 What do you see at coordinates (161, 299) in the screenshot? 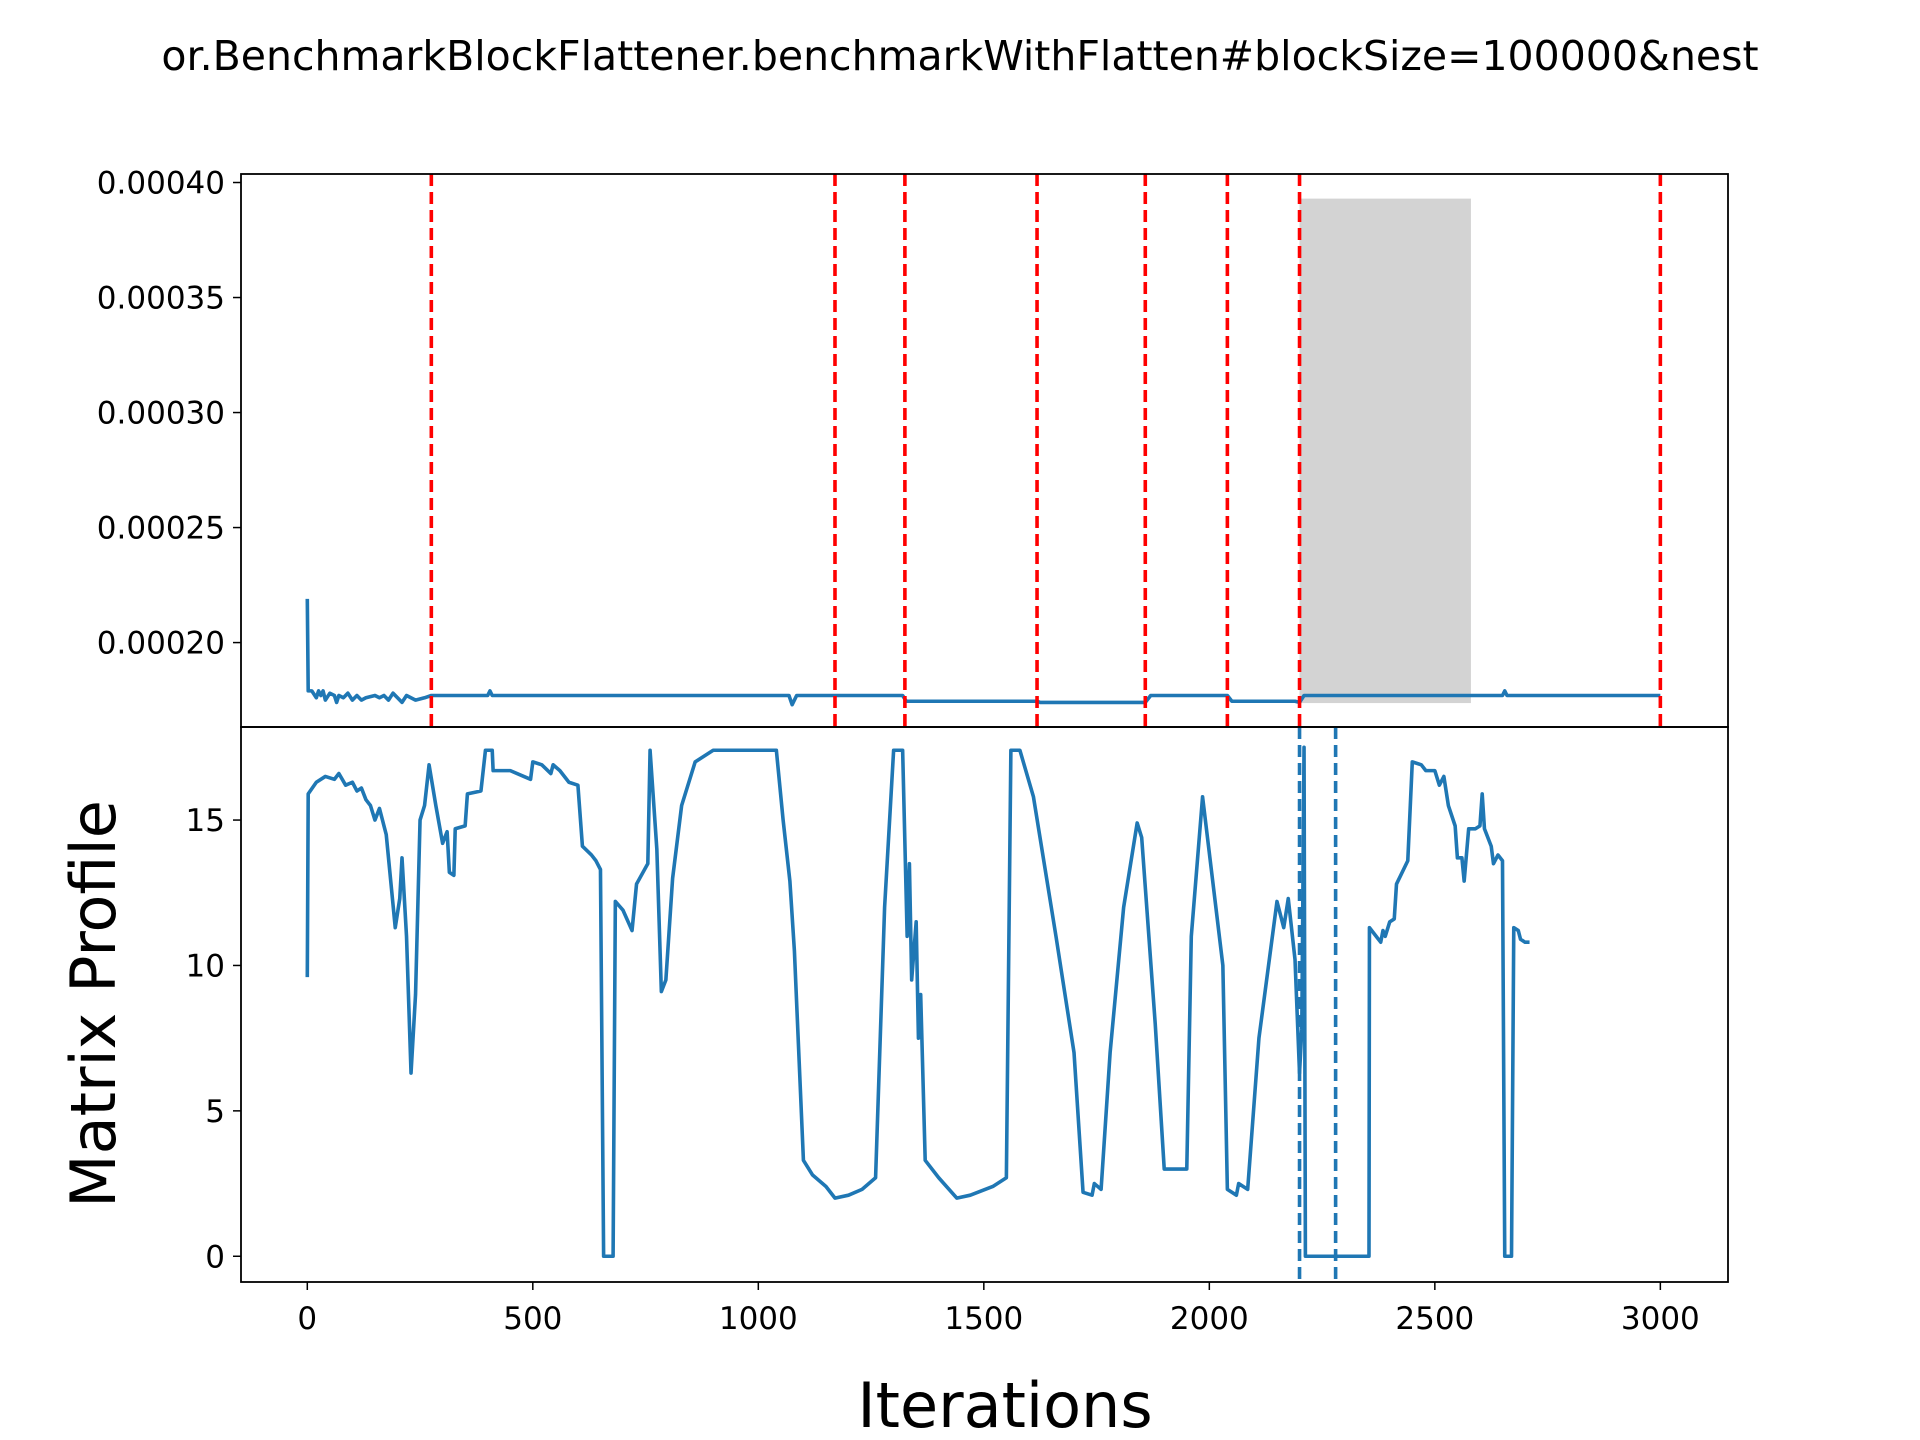
I see `y-tick-label: 0.00035` at bounding box center [161, 299].